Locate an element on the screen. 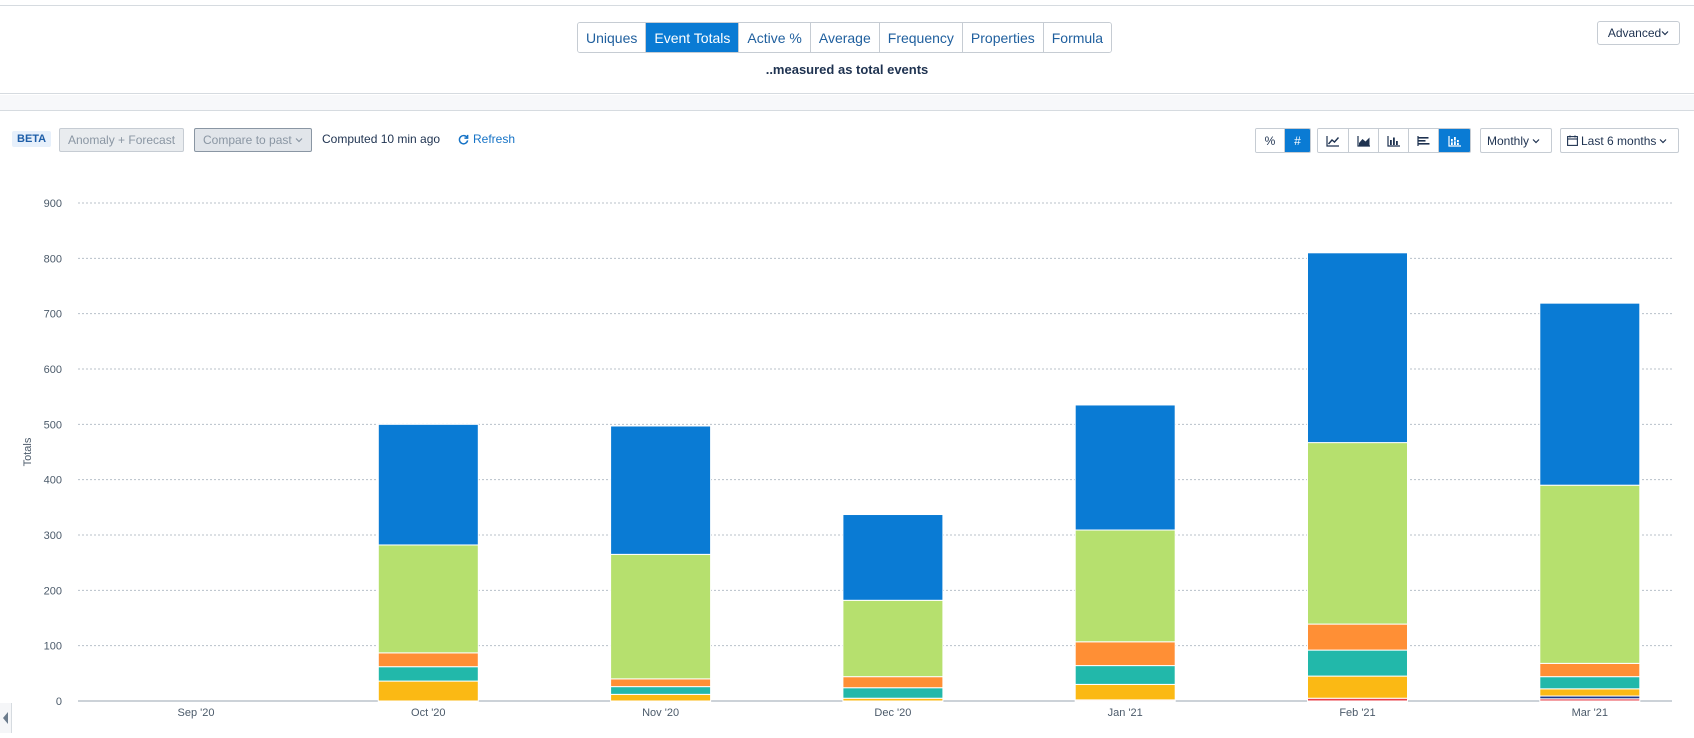 The height and width of the screenshot is (738, 1694). beta-badge: BETA is located at coordinates (32, 139).